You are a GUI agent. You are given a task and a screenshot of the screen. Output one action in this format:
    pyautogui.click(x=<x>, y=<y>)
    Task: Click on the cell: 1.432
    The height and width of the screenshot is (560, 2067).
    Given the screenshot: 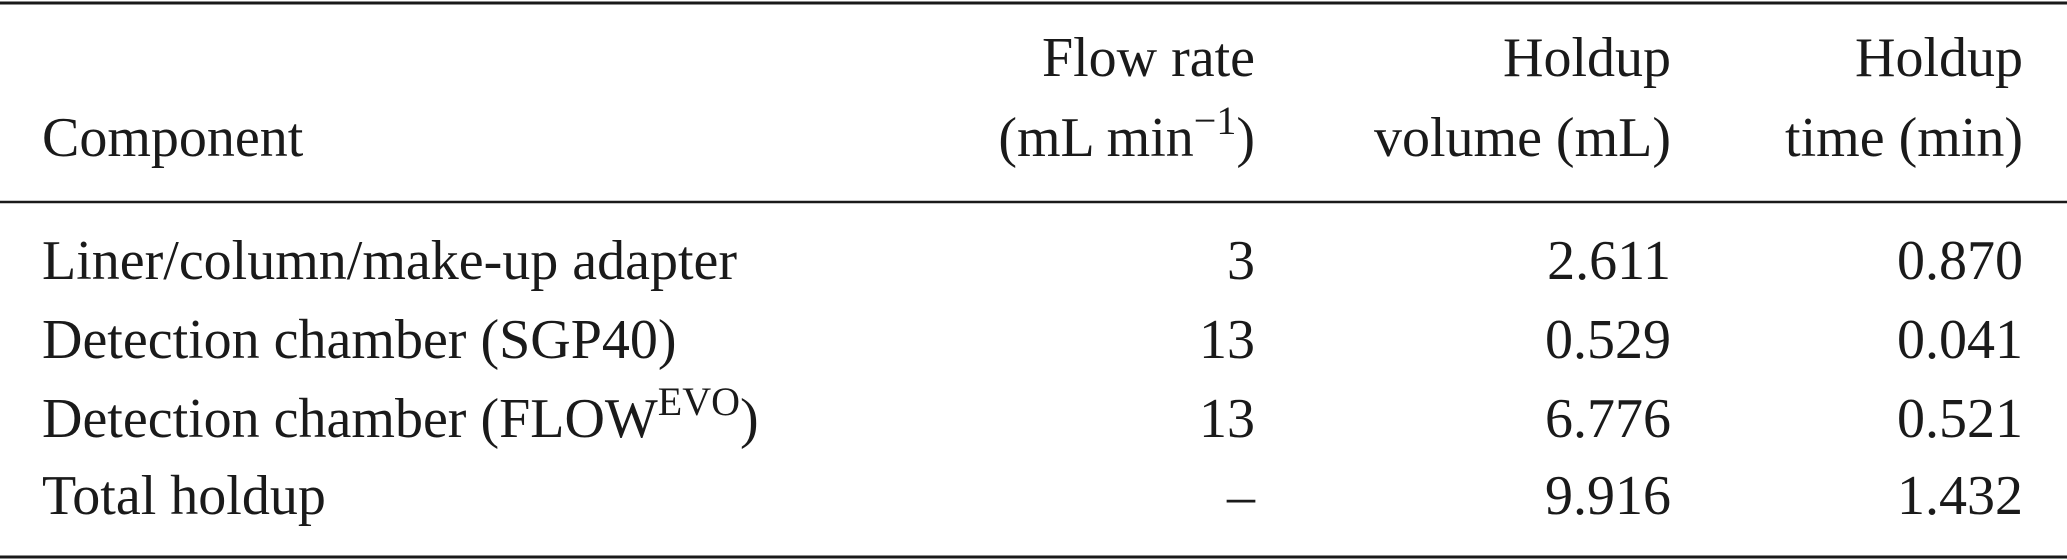 What is the action you would take?
    pyautogui.click(x=1960, y=496)
    